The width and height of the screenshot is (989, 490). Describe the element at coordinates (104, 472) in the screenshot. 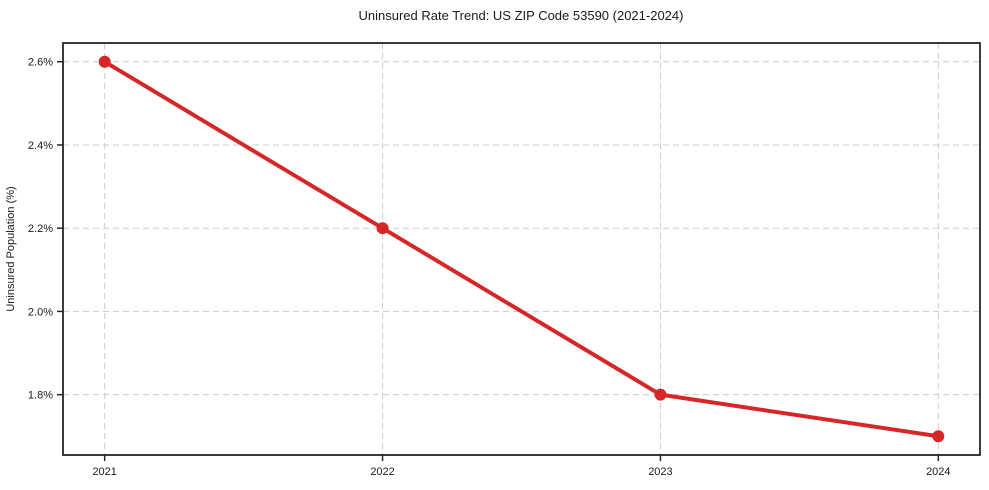

I see `x-tick-label: 2021` at that location.